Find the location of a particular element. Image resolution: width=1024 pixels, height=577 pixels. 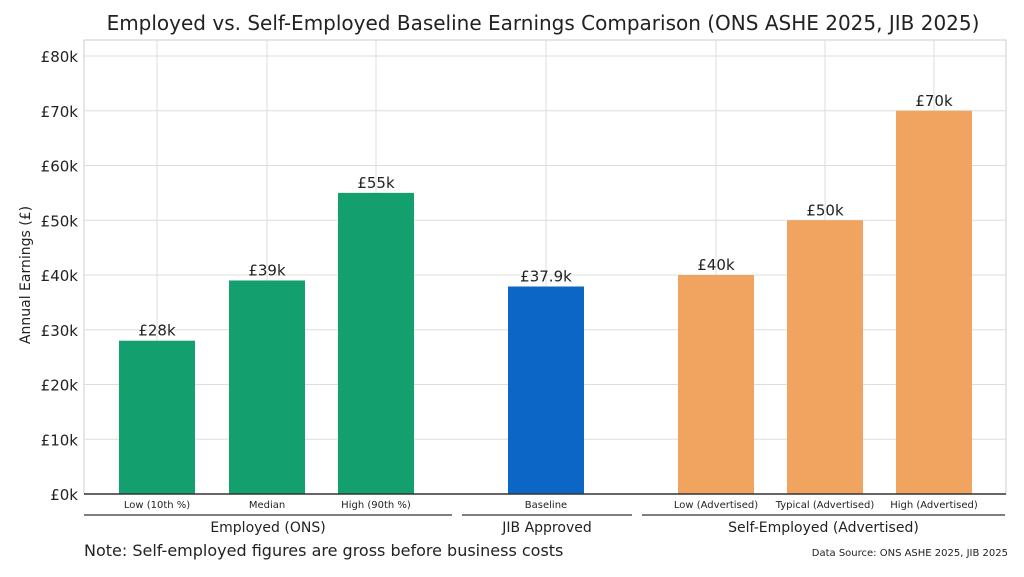

y-tick-label: £50k is located at coordinates (60, 221).